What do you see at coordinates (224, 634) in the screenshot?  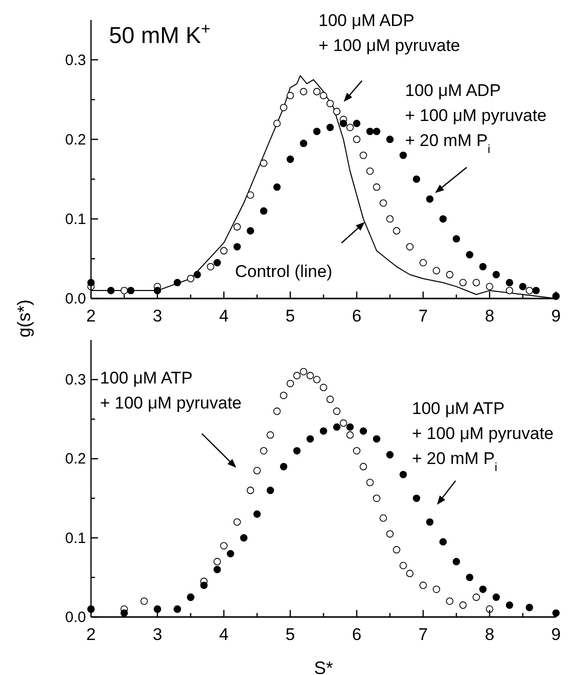 I see `x-tick-label: 4` at bounding box center [224, 634].